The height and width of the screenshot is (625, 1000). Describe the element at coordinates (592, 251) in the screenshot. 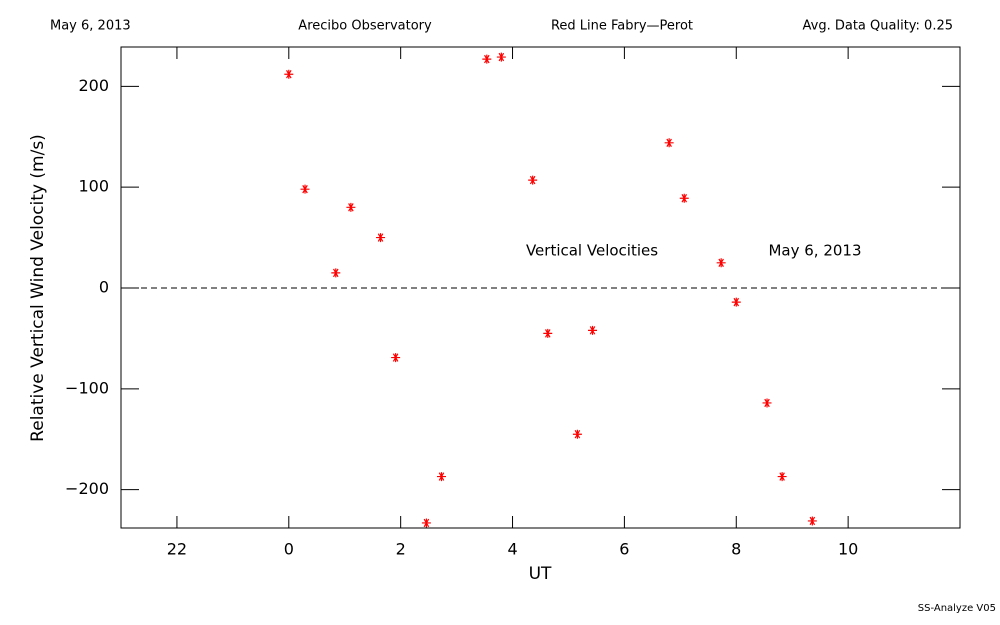

I see `annotation: Vertical Velocities` at that location.